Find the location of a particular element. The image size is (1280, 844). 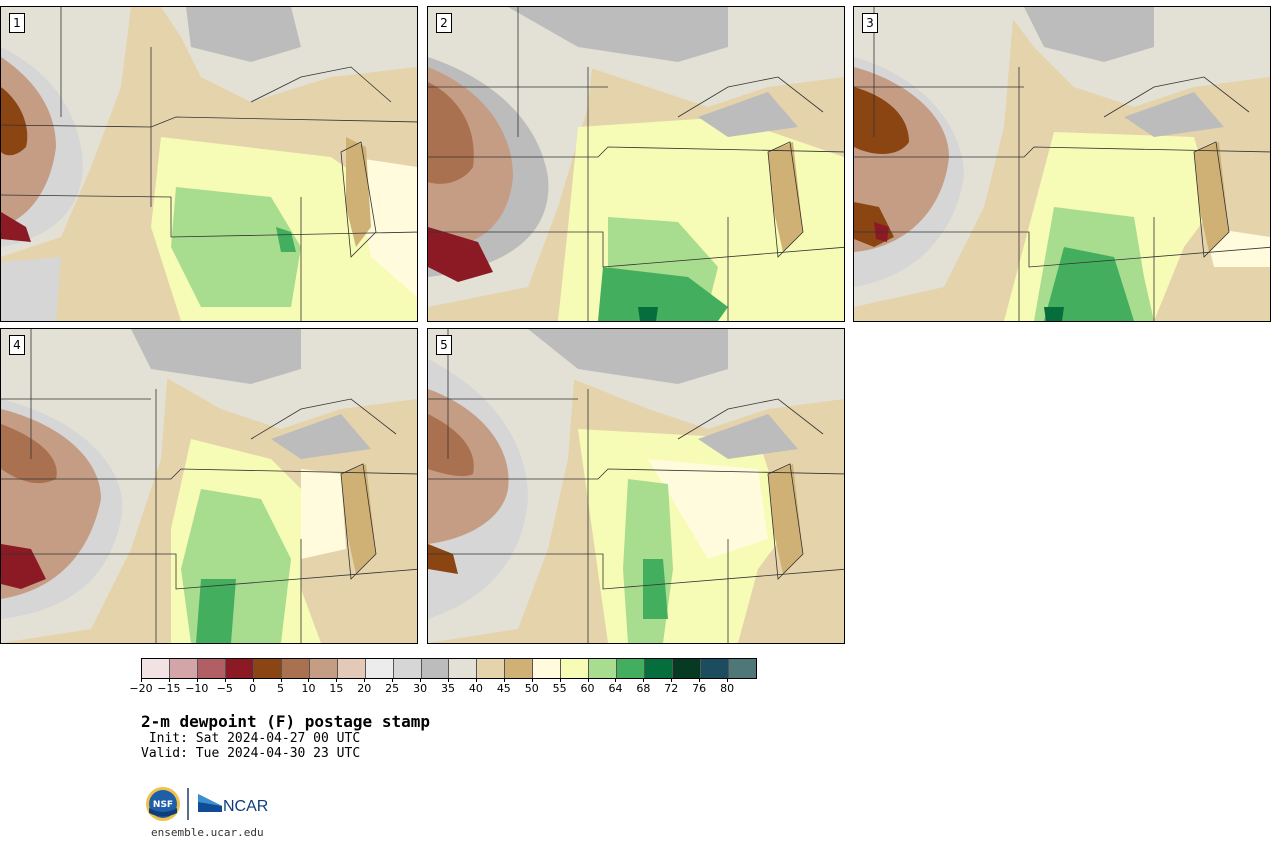

colorbar-tick-label: 68 is located at coordinates (643, 688).